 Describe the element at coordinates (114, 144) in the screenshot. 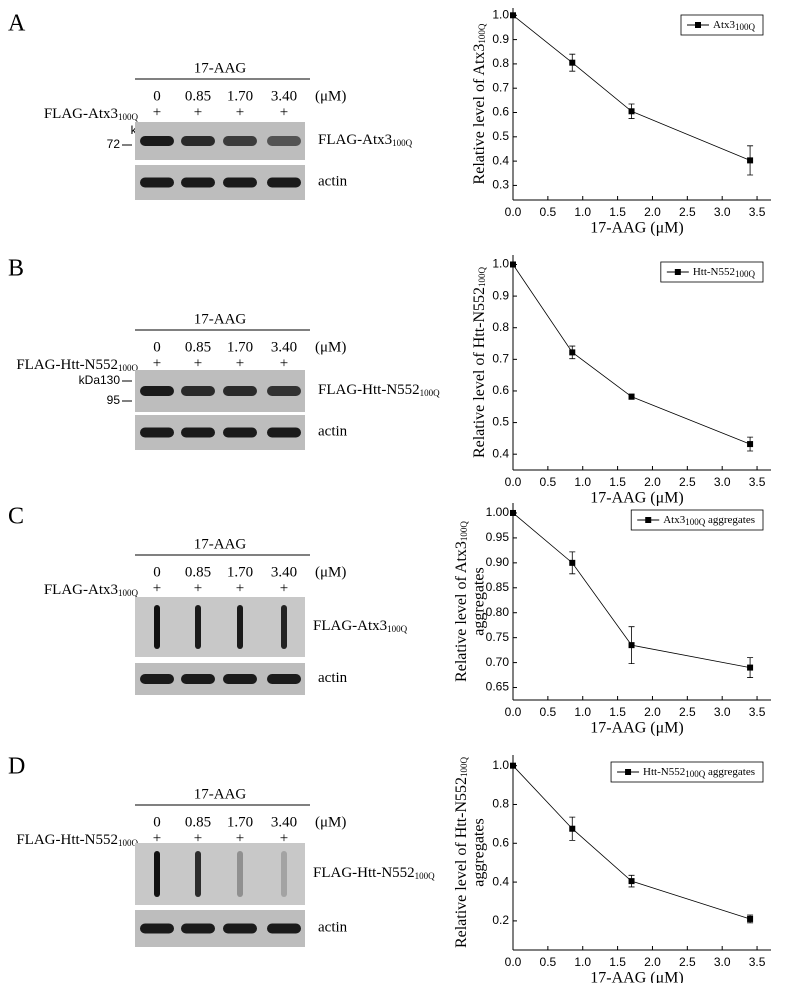

I see `mw-marker: 72` at that location.